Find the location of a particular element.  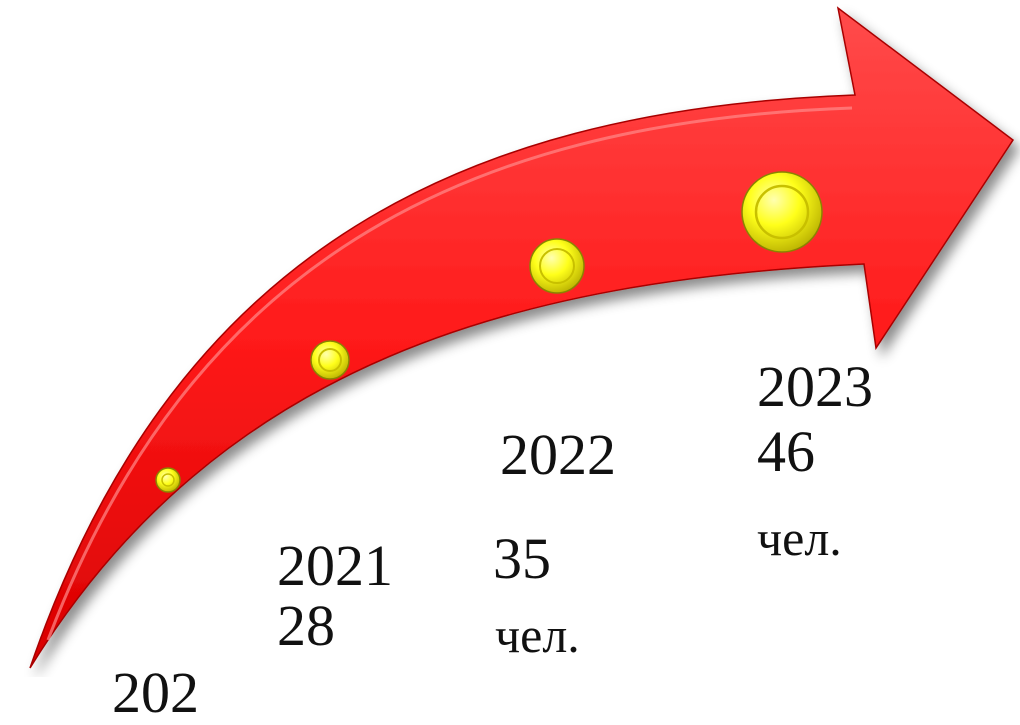

count-label-2: 28 is located at coordinates (306, 625).